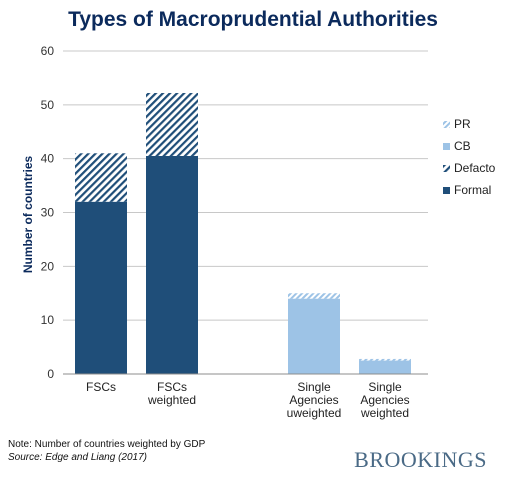  I want to click on legend-label-defacto: Defacto, so click(475, 168).